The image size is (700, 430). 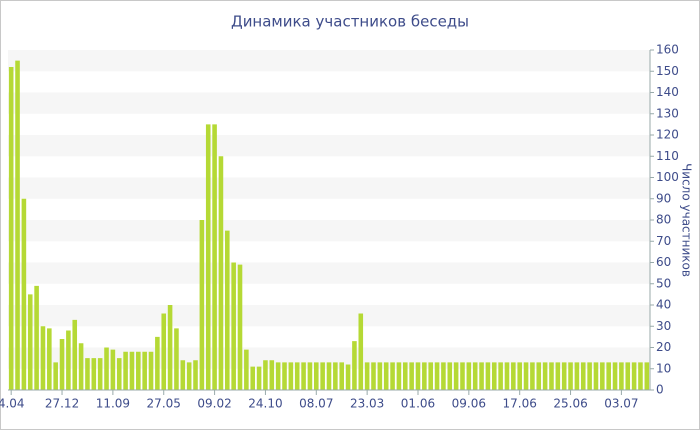 What do you see at coordinates (663, 241) in the screenshot?
I see `y-tick-label: 70` at bounding box center [663, 241].